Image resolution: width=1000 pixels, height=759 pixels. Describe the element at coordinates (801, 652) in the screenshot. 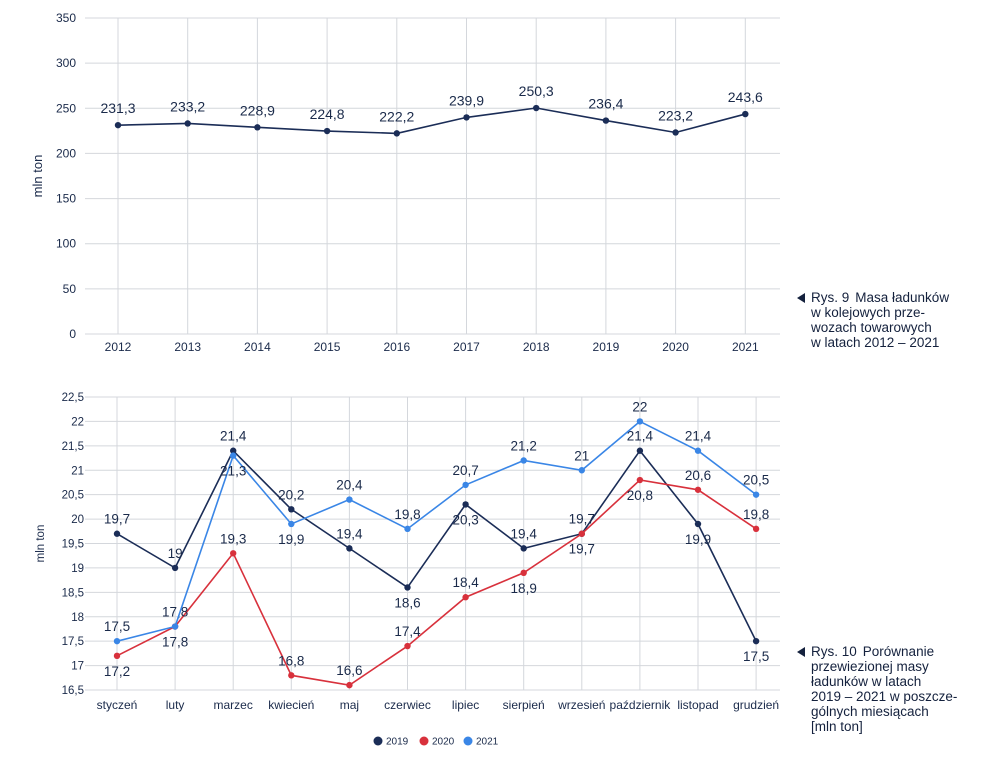

I see `caption-pointer-icon` at that location.